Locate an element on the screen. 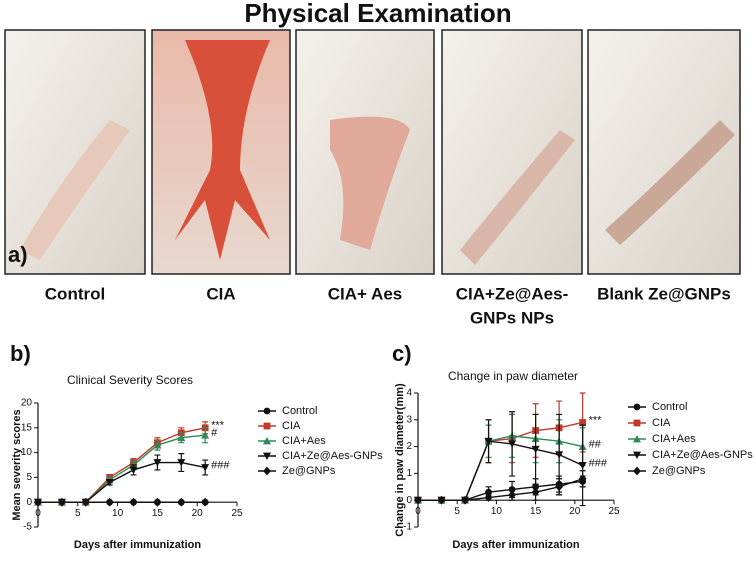 This screenshot has width=756, height=568. annotation: # is located at coordinates (214, 433).